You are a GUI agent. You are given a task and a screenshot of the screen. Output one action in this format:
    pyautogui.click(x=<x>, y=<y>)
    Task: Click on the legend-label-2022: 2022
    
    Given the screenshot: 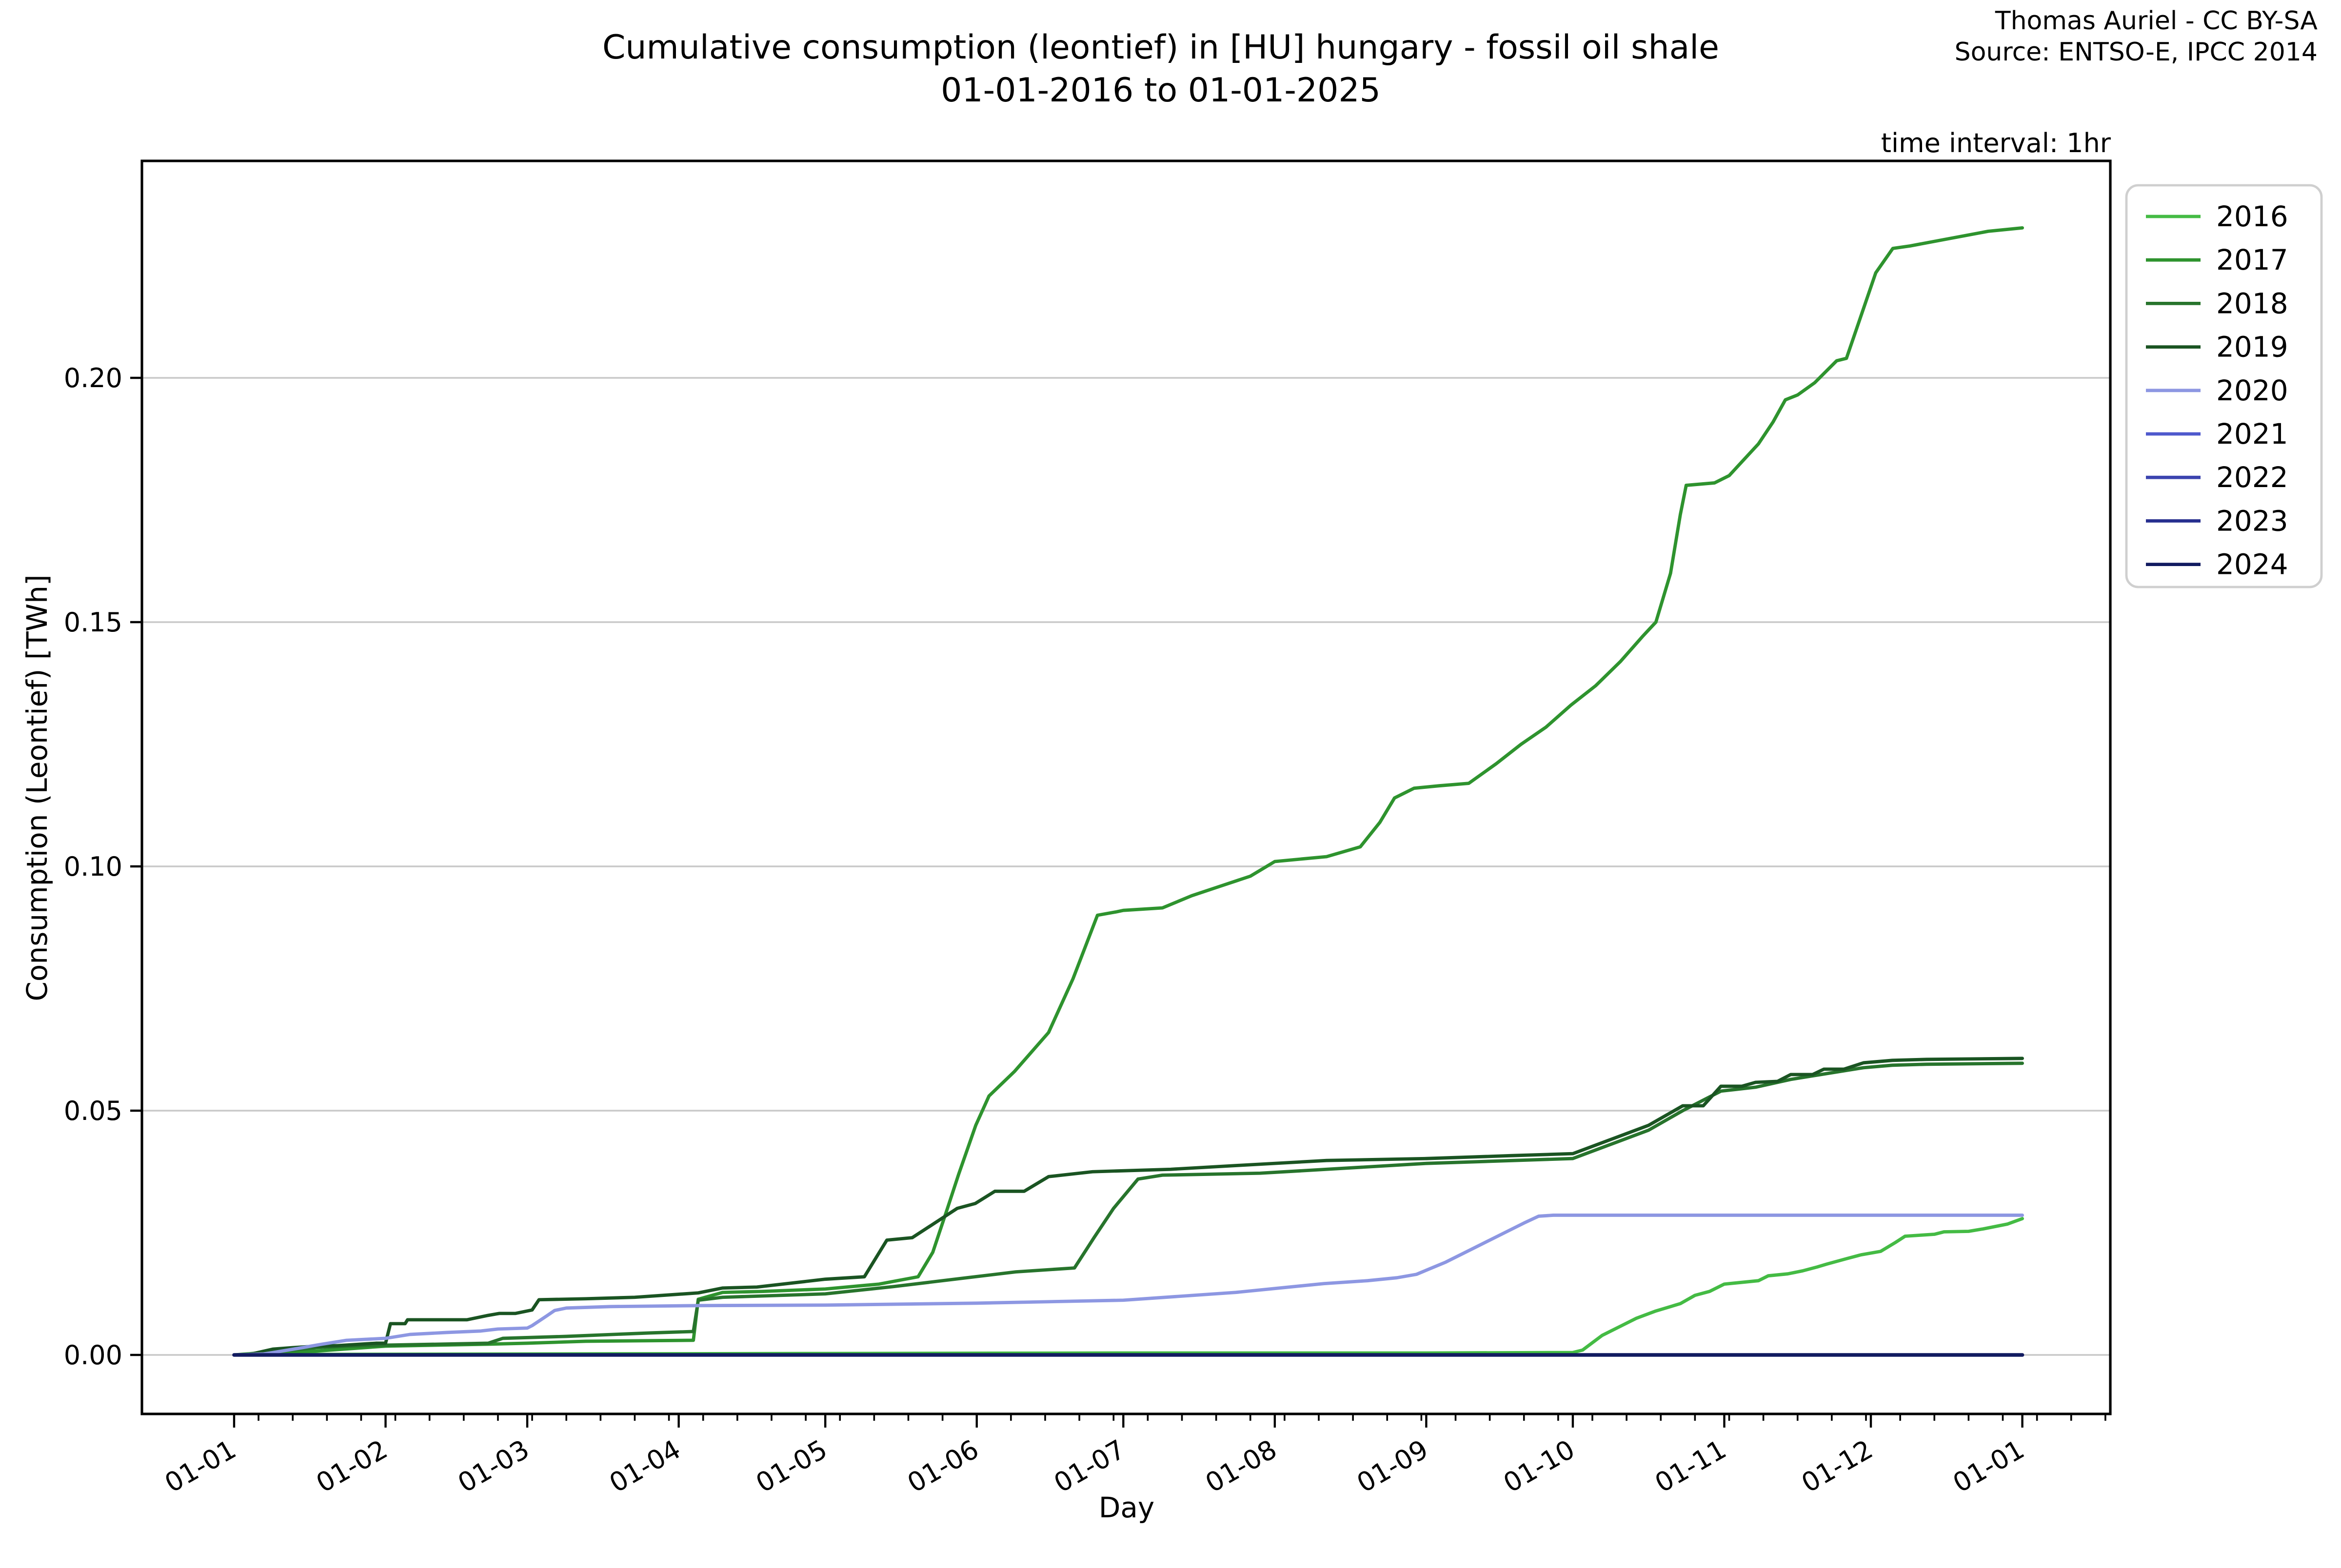 What is the action you would take?
    pyautogui.click(x=2252, y=477)
    